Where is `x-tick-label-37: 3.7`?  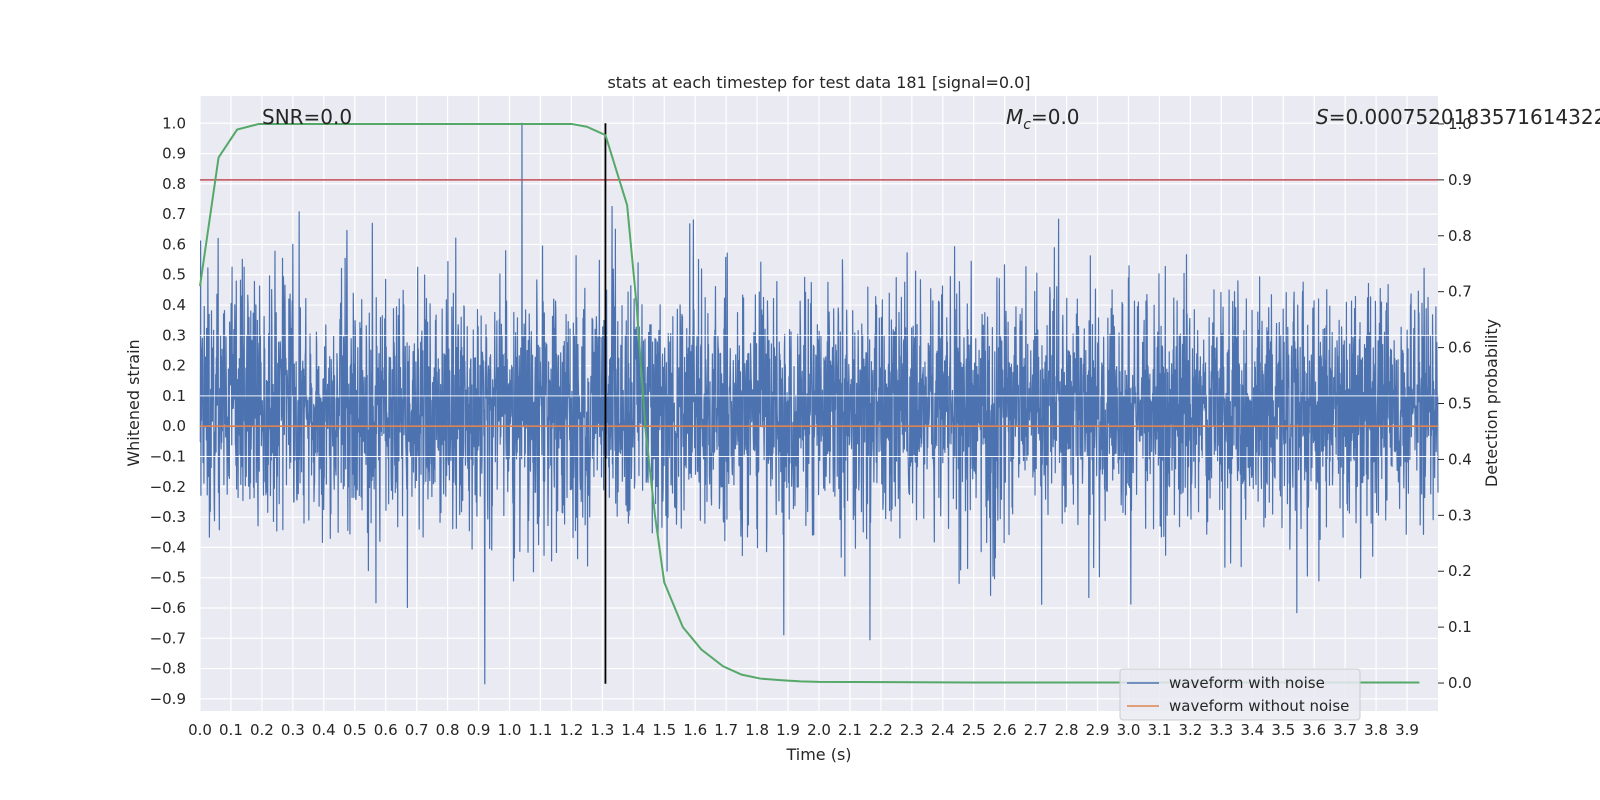
x-tick-label-37: 3.7 is located at coordinates (1345, 730).